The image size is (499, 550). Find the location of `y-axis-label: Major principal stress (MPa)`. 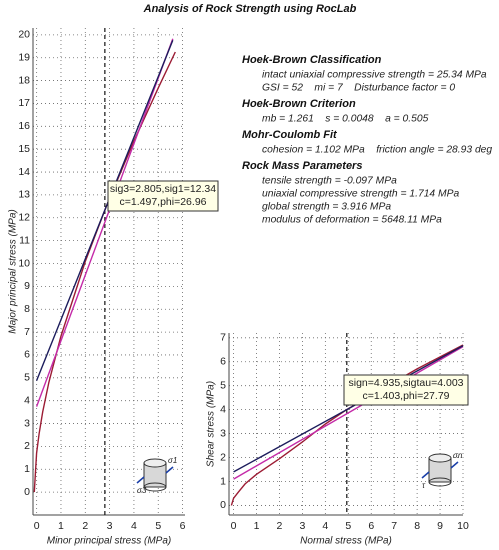

y-axis-label: Major principal stress (MPa) is located at coordinates (13, 271).